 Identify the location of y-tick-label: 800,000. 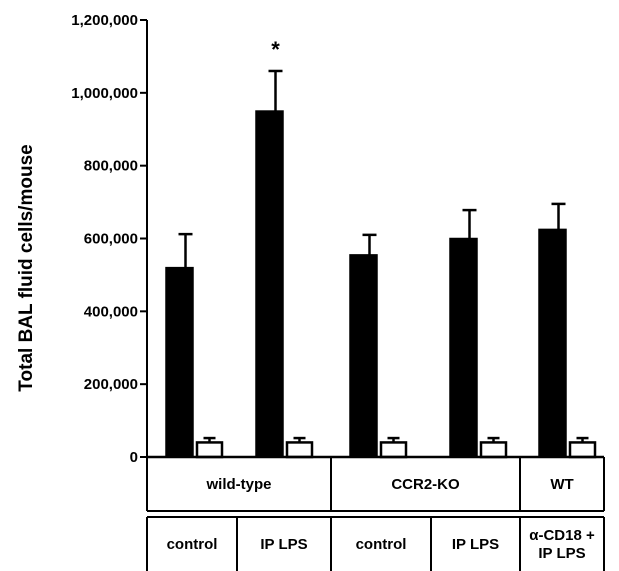
(111, 166).